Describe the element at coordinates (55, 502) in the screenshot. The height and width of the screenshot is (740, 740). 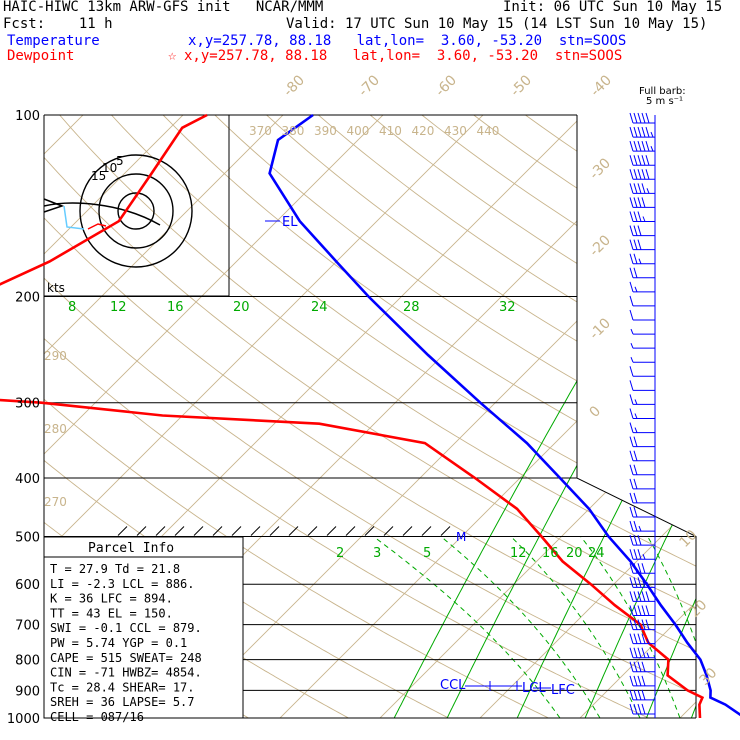
I see `theta-label: 270` at that location.